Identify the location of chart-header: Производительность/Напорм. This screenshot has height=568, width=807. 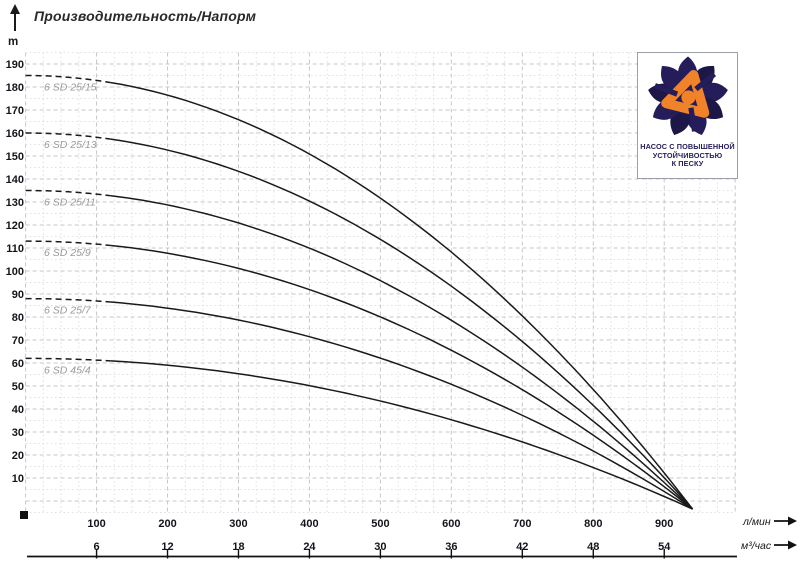
(132, 18).